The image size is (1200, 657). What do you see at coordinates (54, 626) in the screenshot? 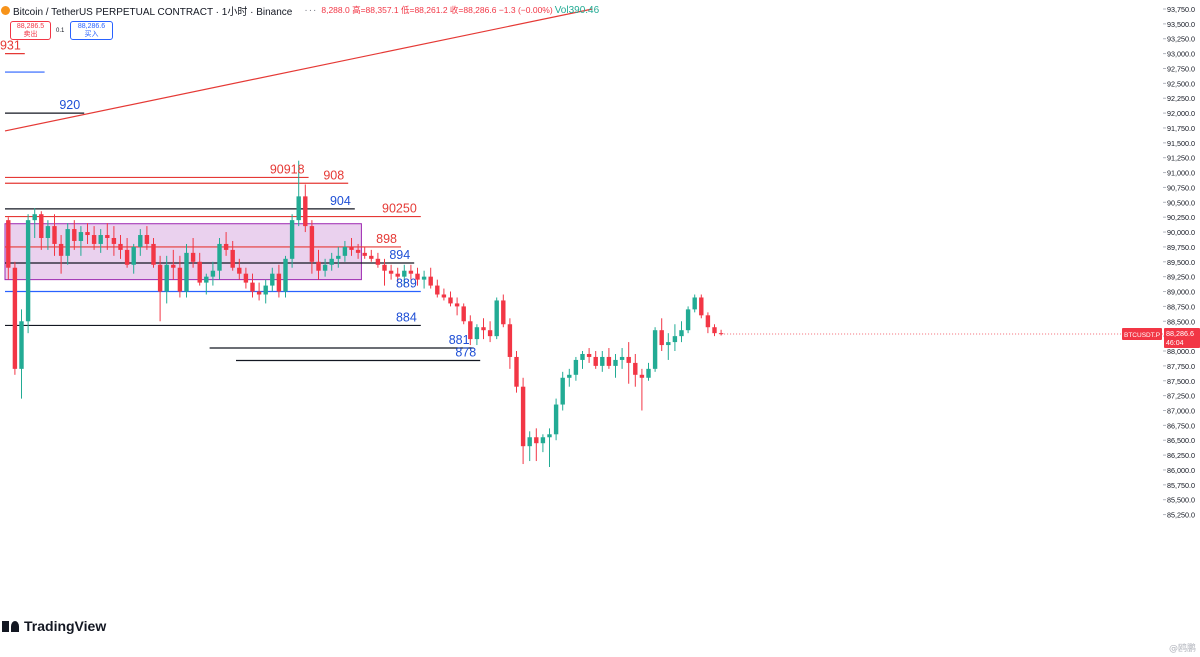
I see `tradingview-logo: TradingView` at bounding box center [54, 626].